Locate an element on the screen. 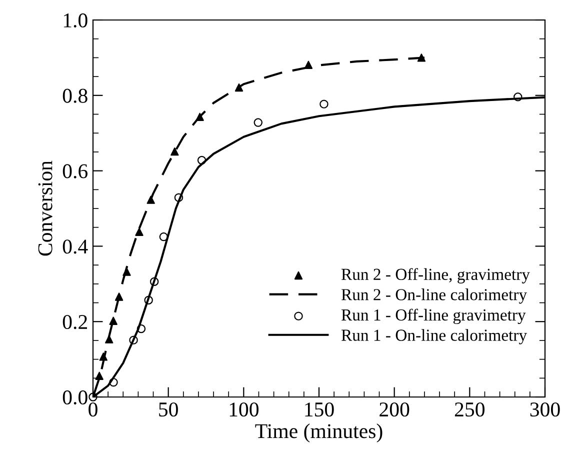 The image size is (566, 467). y-tick-label: 0.4 is located at coordinates (75, 247).